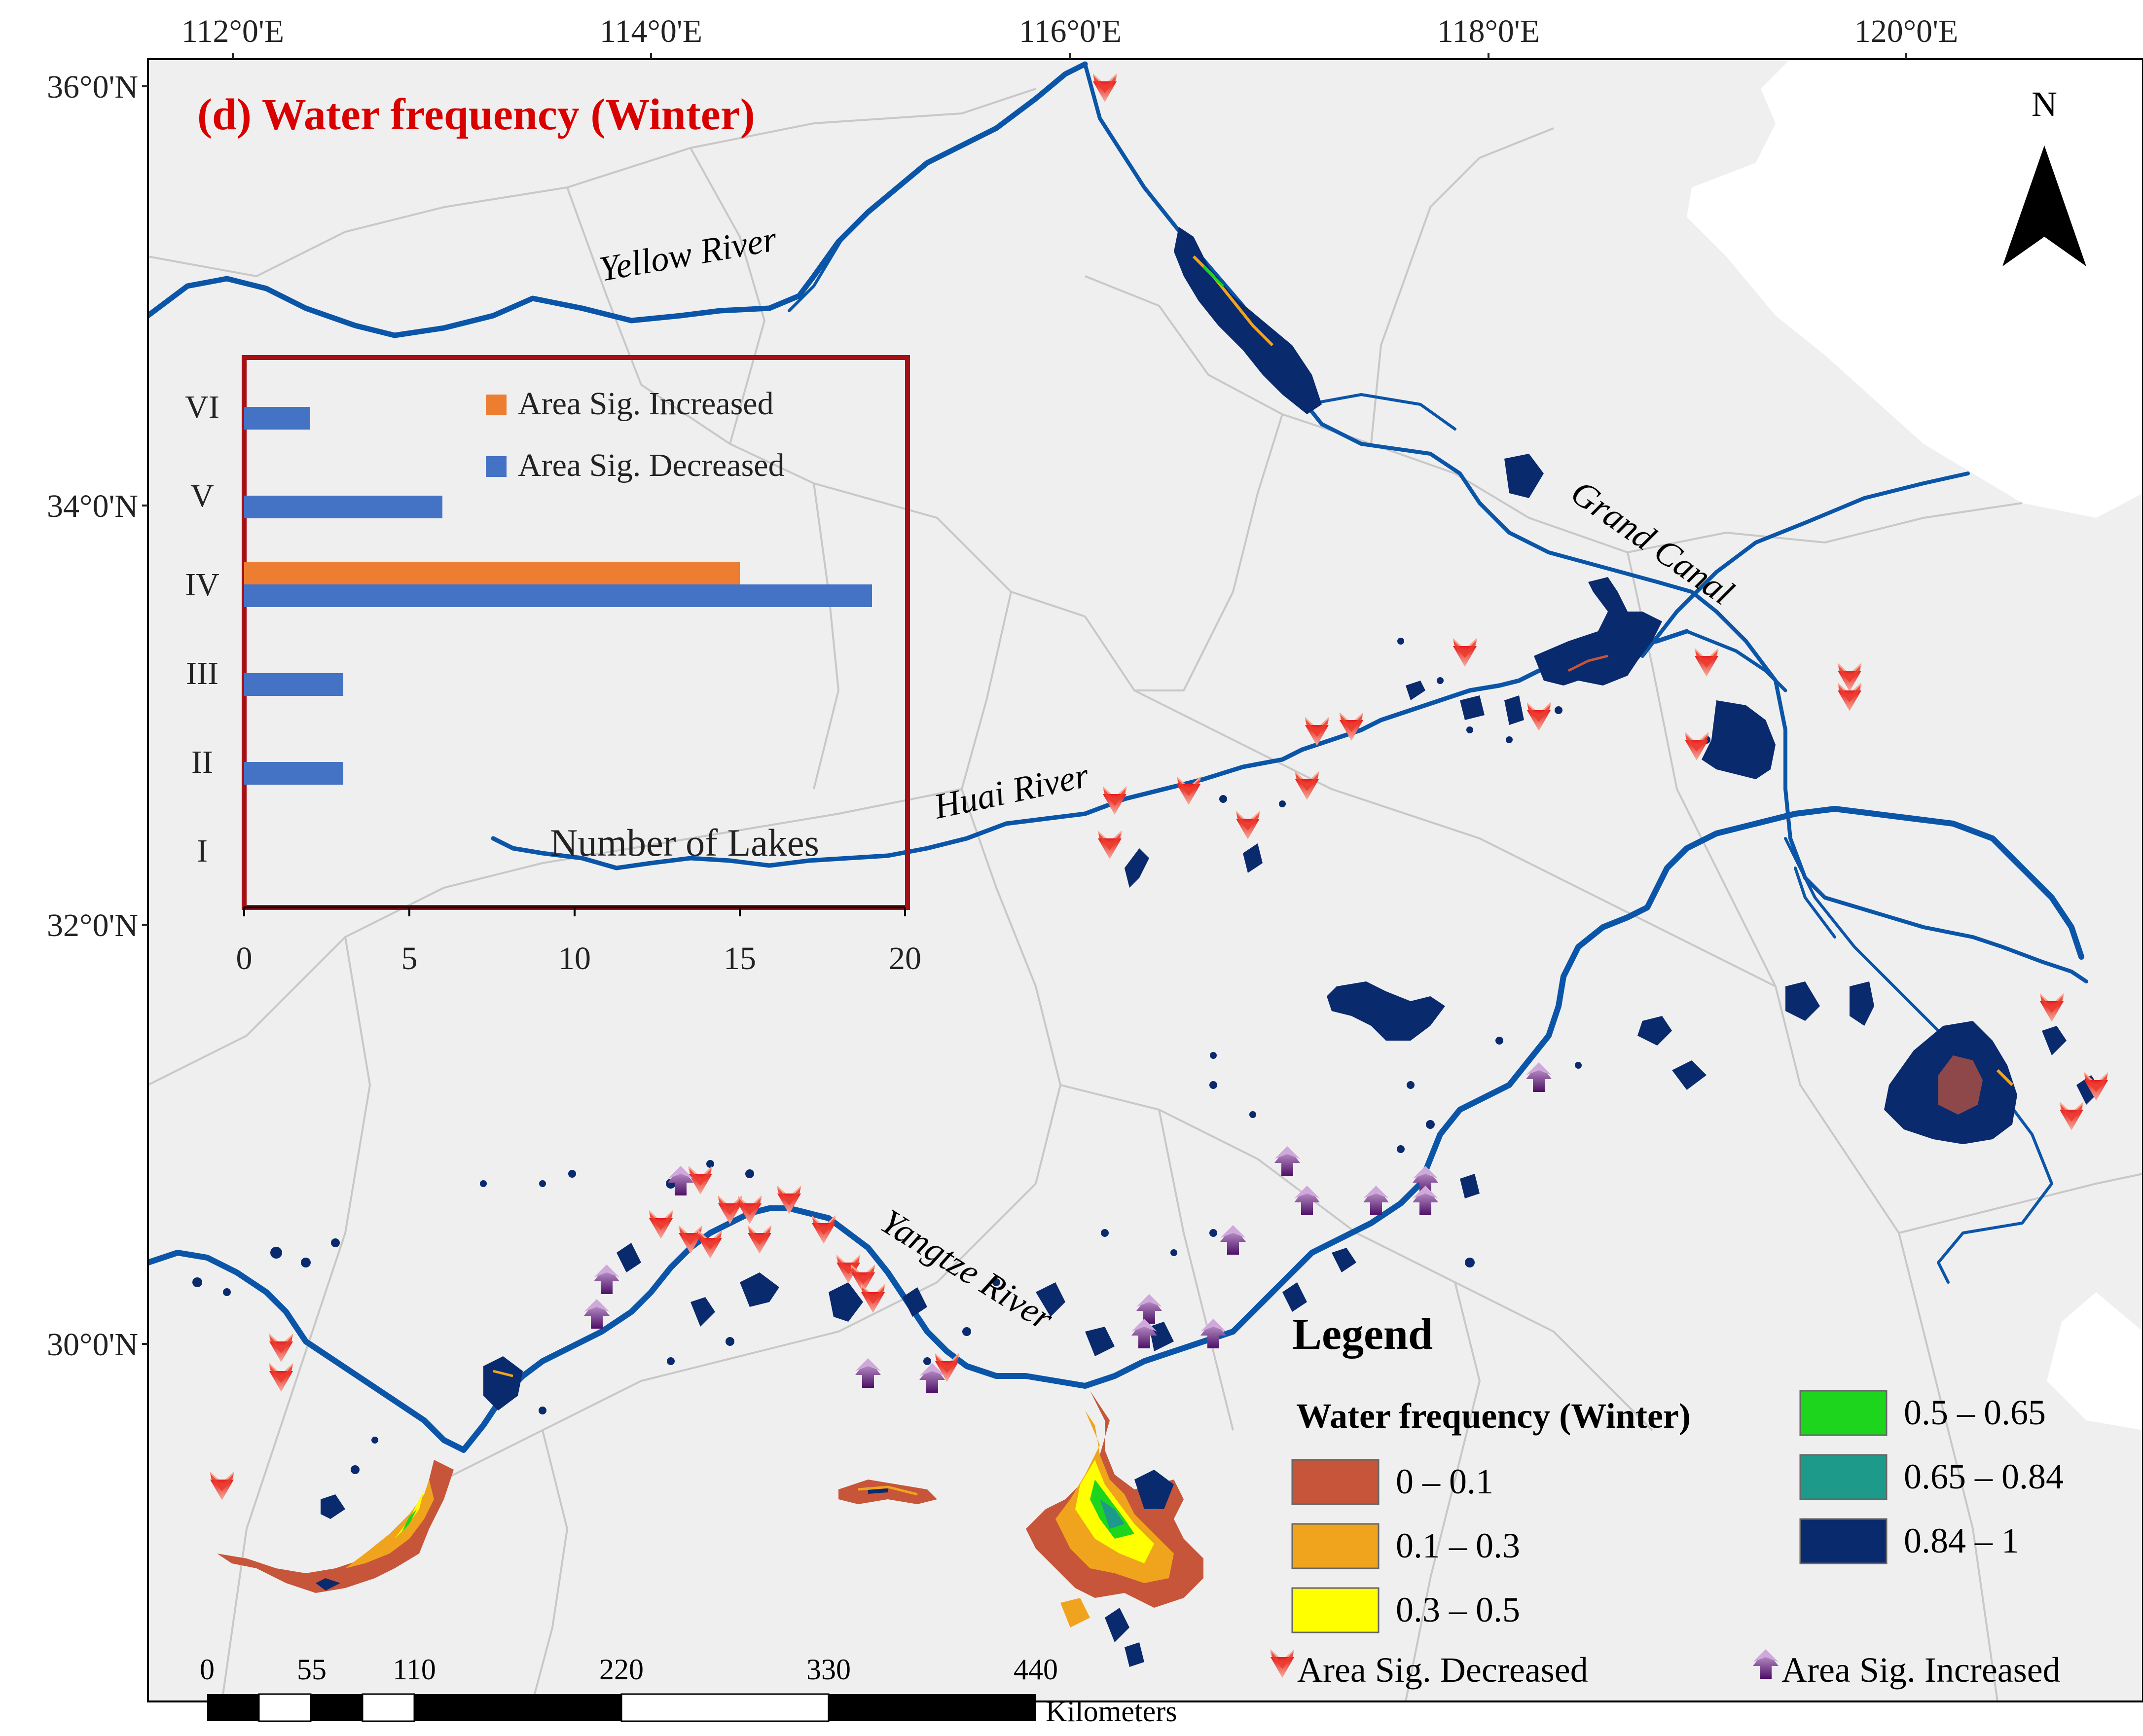 This screenshot has width=2143, height=1736. What do you see at coordinates (1444, 1481) in the screenshot?
I see `legend-class-label: 0 – 0.1` at bounding box center [1444, 1481].